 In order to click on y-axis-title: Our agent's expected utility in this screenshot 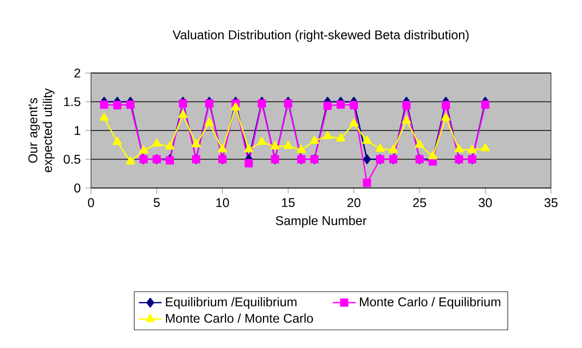, I will do `click(41, 130)`.